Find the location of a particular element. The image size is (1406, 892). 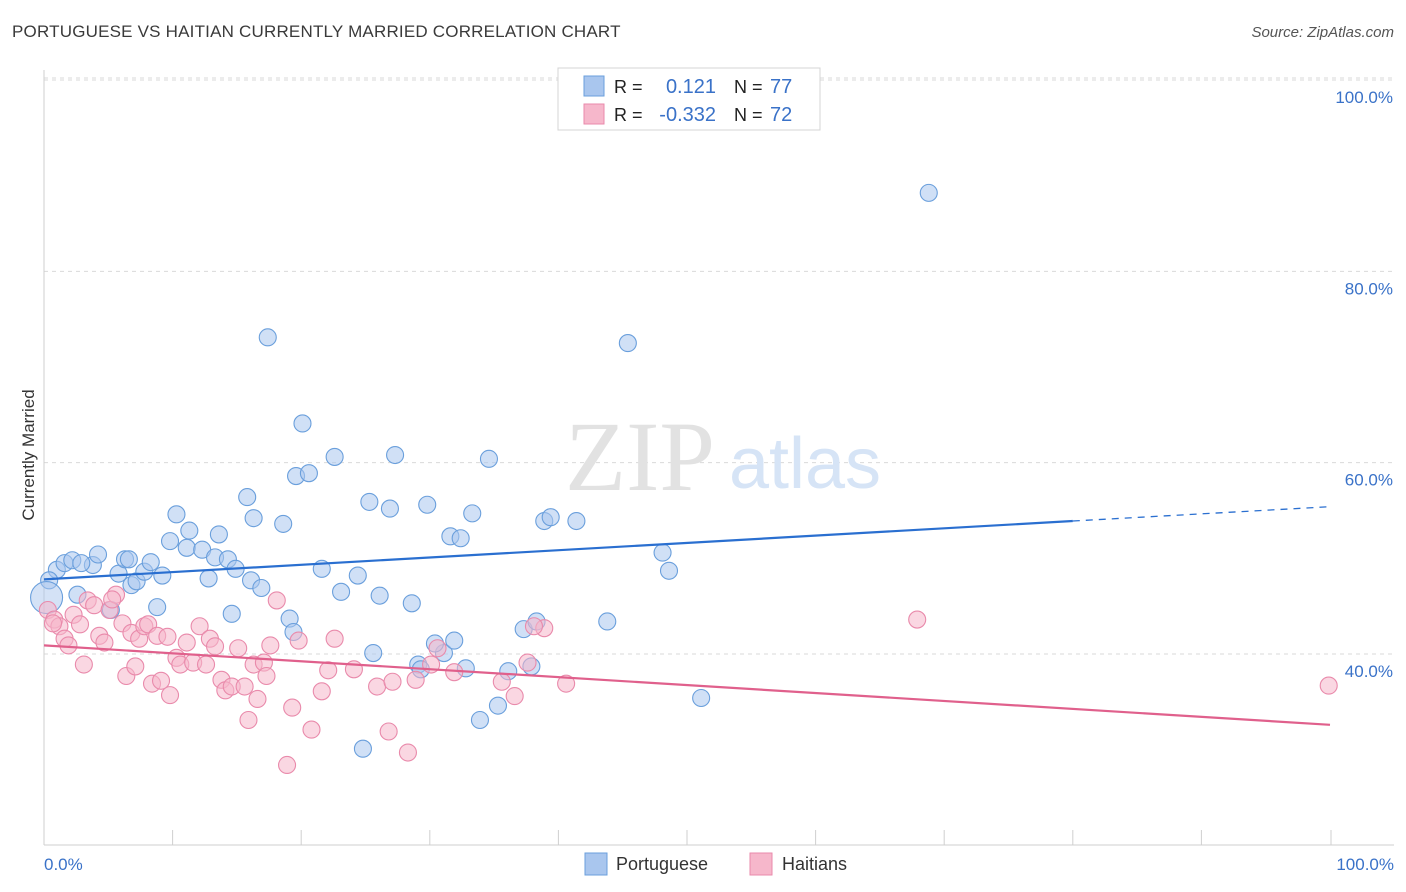

legend-swatch-portuguese is located at coordinates (594, 86).